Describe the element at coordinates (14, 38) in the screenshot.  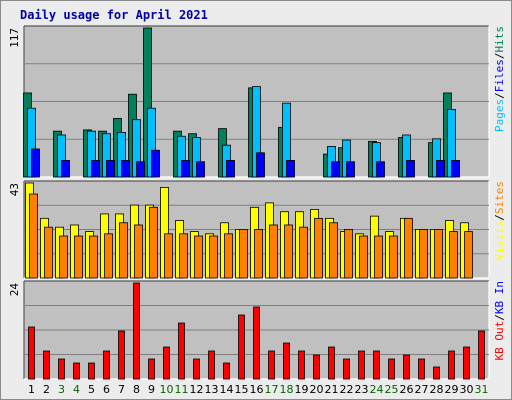
I see `y-max-label: 117` at that location.